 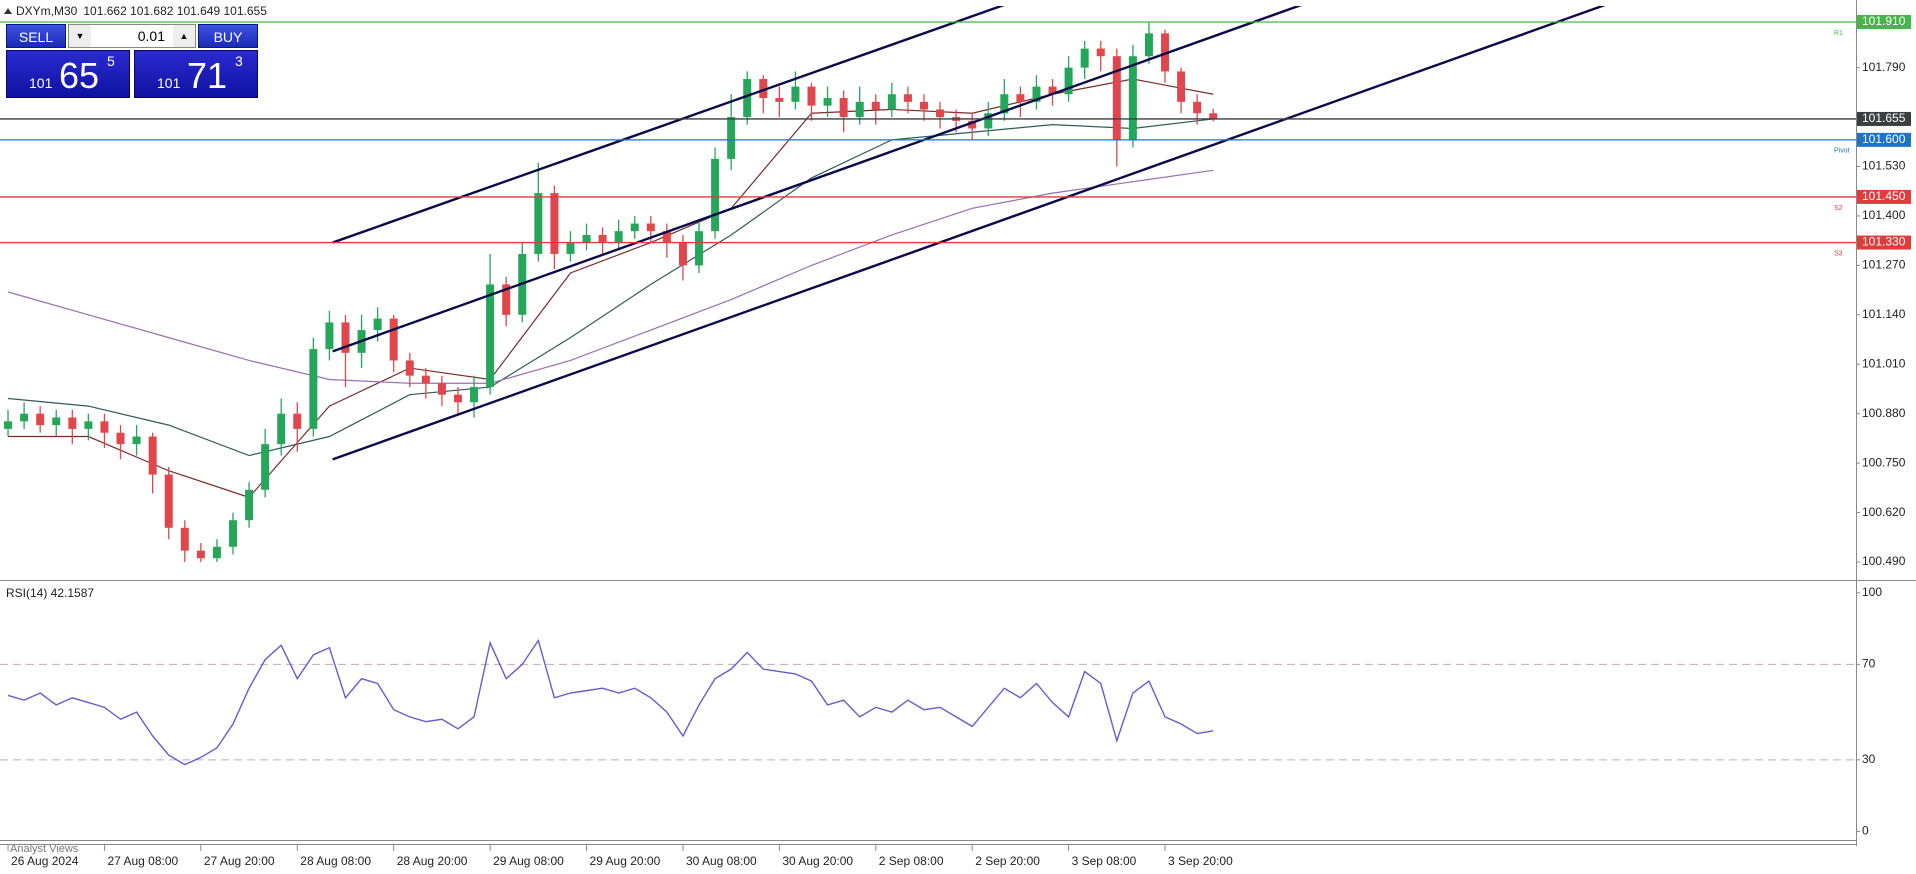 What do you see at coordinates (1884, 242) in the screenshot?
I see `level-label: 101.330` at bounding box center [1884, 242].